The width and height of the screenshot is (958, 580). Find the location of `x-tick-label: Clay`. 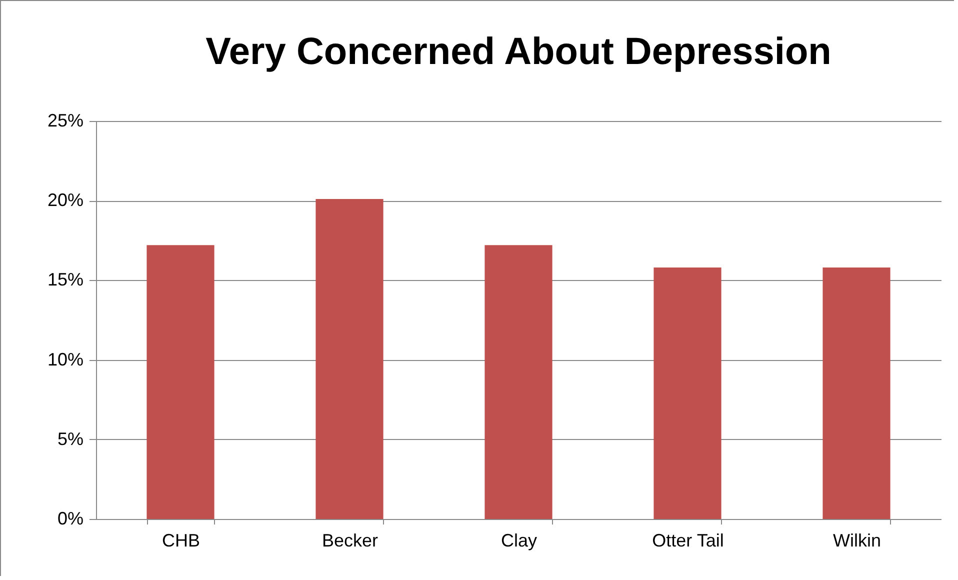

x-tick-label: Clay is located at coordinates (519, 540).